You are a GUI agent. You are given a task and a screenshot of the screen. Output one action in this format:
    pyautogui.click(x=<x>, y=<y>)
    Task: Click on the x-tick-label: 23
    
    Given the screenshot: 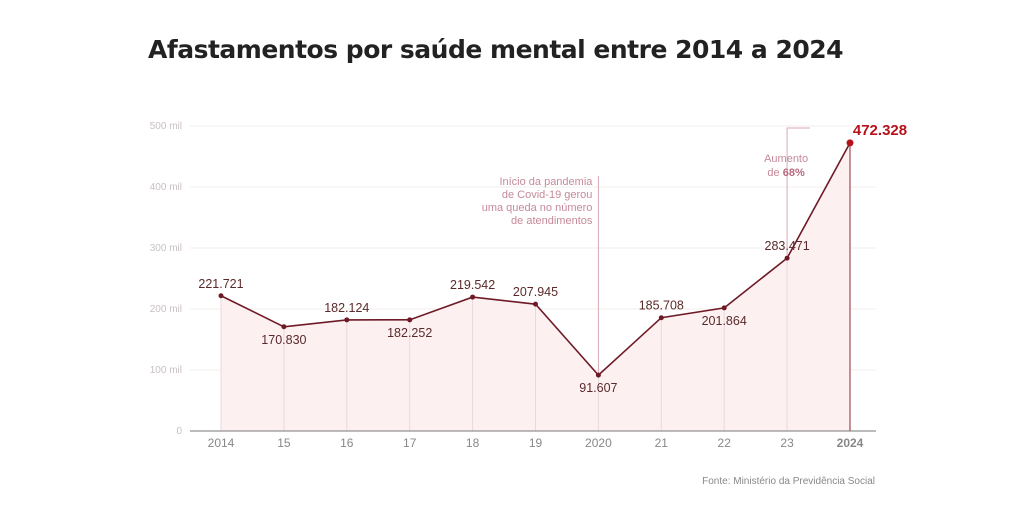 What is the action you would take?
    pyautogui.click(x=787, y=443)
    